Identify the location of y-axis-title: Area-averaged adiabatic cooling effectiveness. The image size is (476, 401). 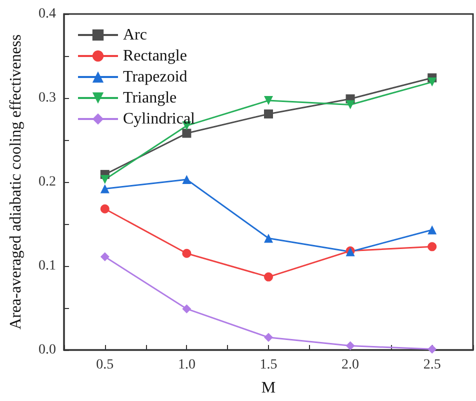
(16, 182).